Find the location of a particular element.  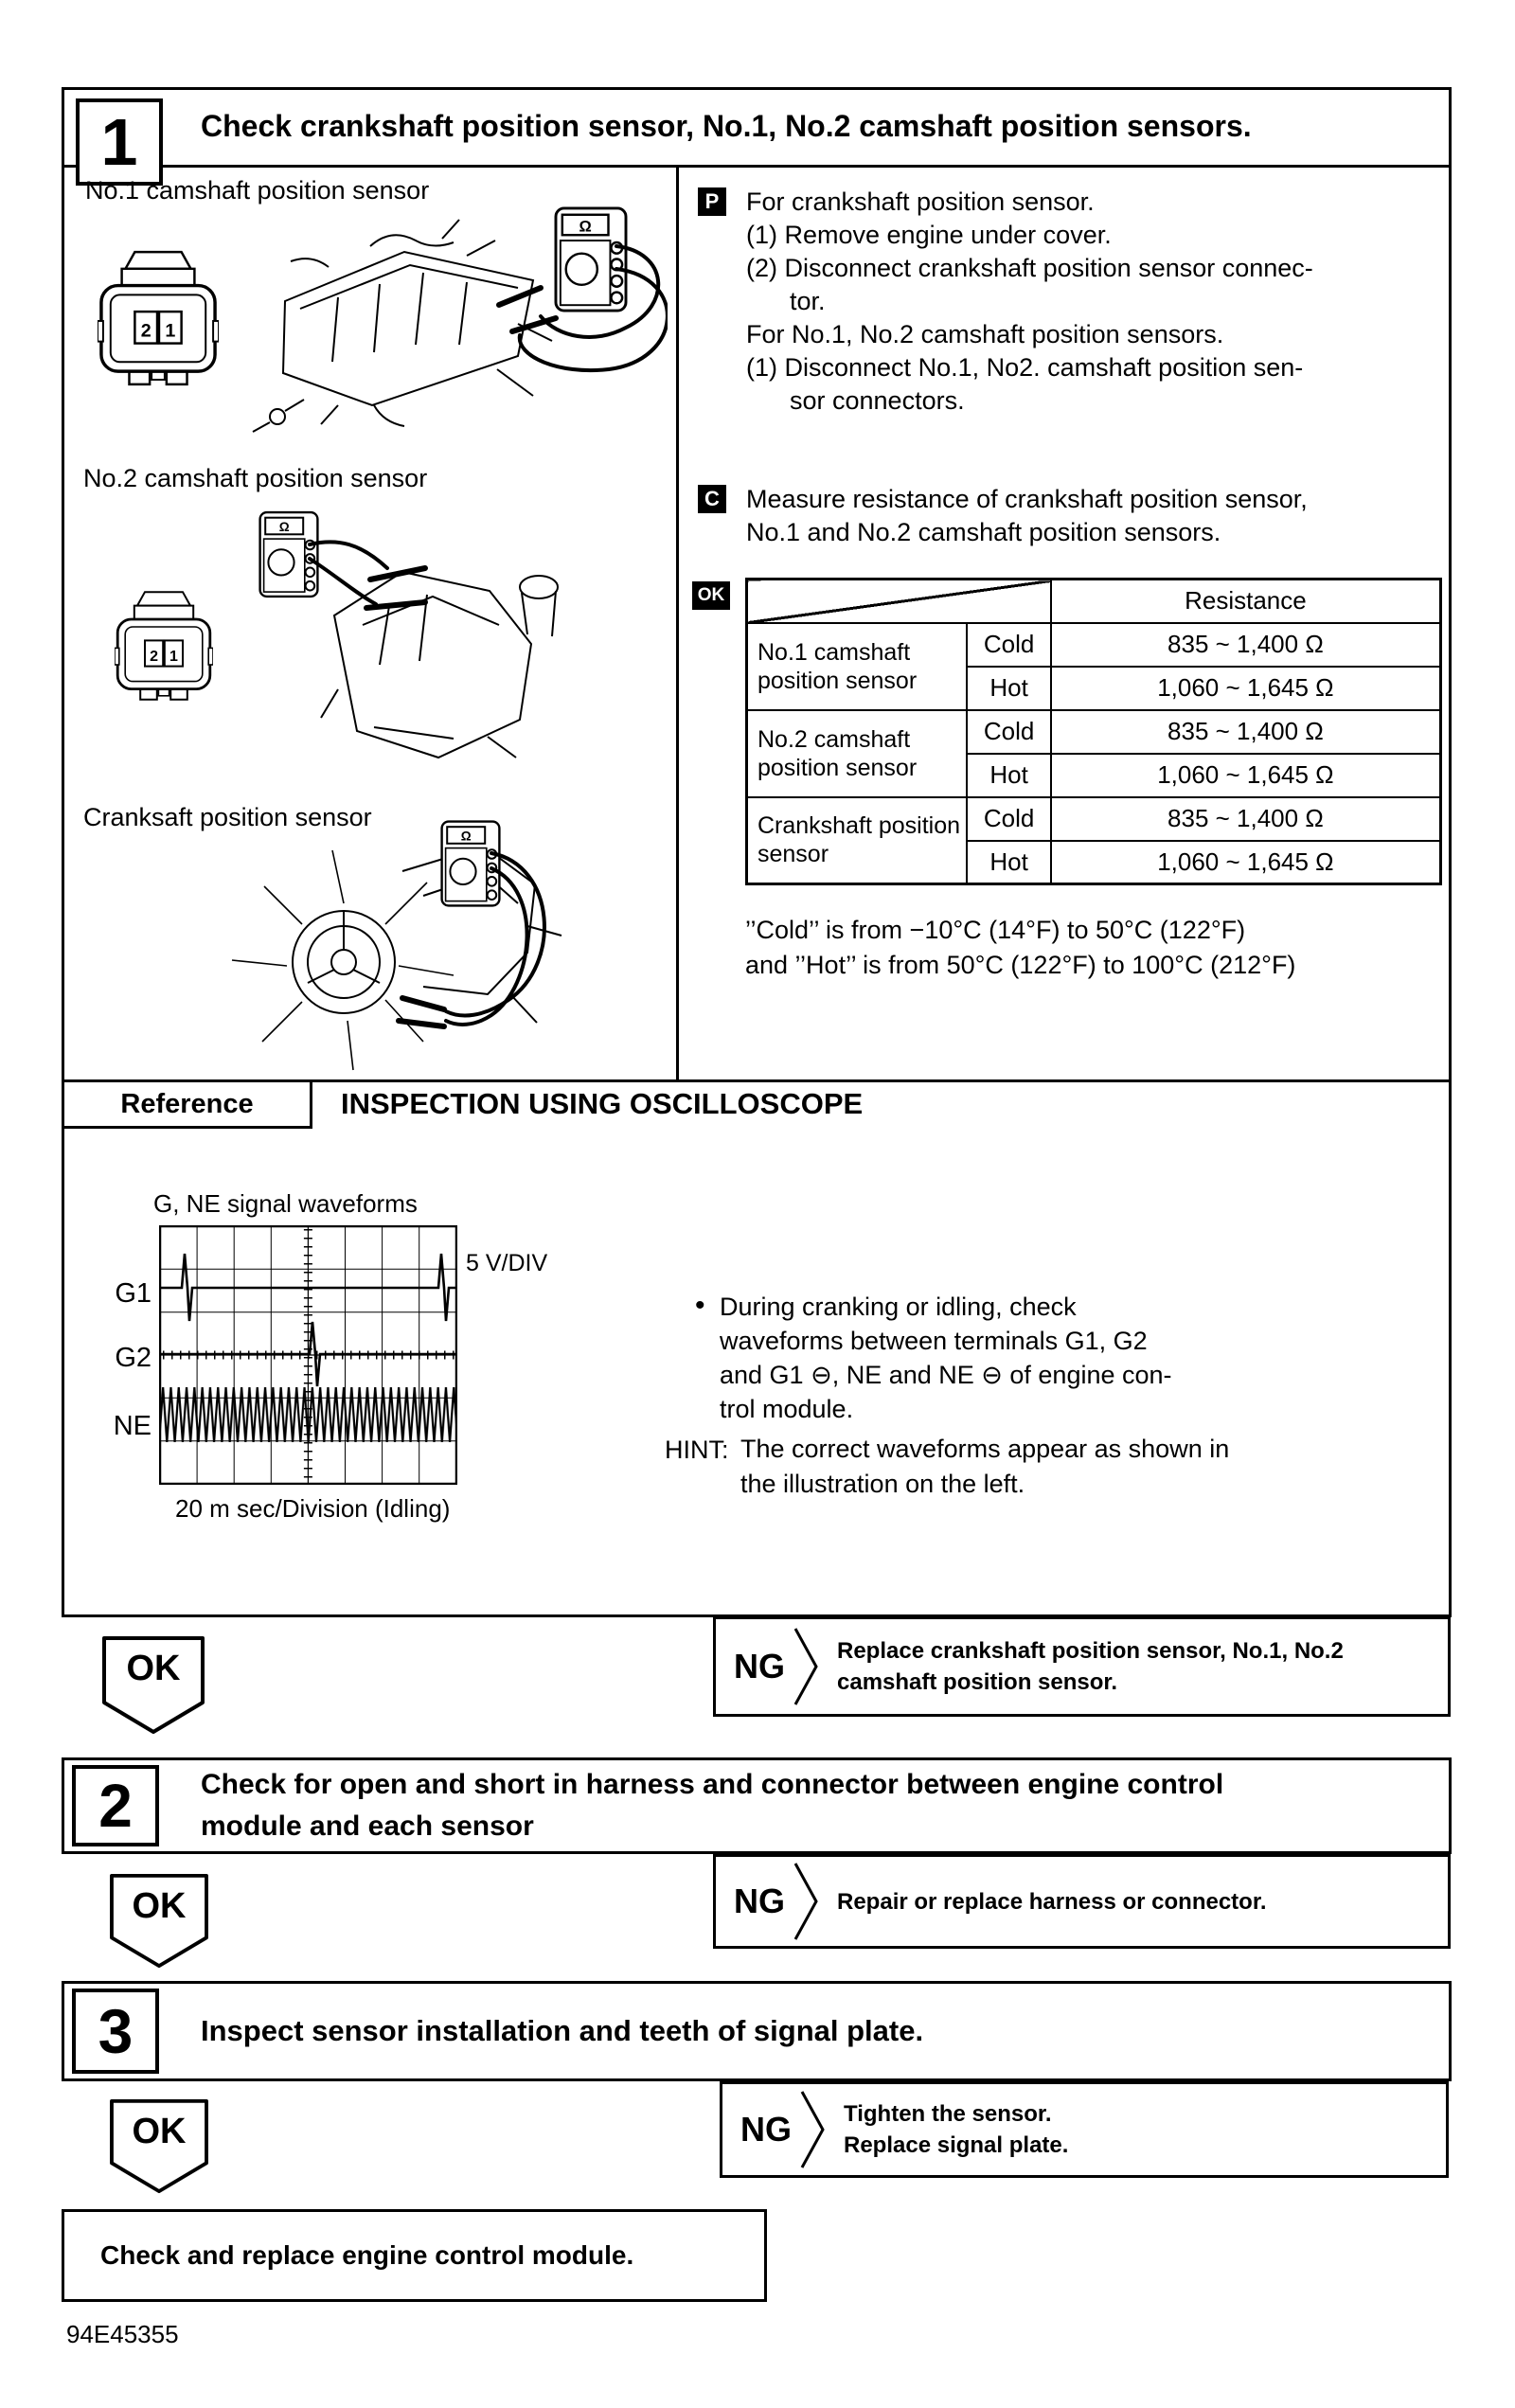

check-badge: C is located at coordinates (712, 499).